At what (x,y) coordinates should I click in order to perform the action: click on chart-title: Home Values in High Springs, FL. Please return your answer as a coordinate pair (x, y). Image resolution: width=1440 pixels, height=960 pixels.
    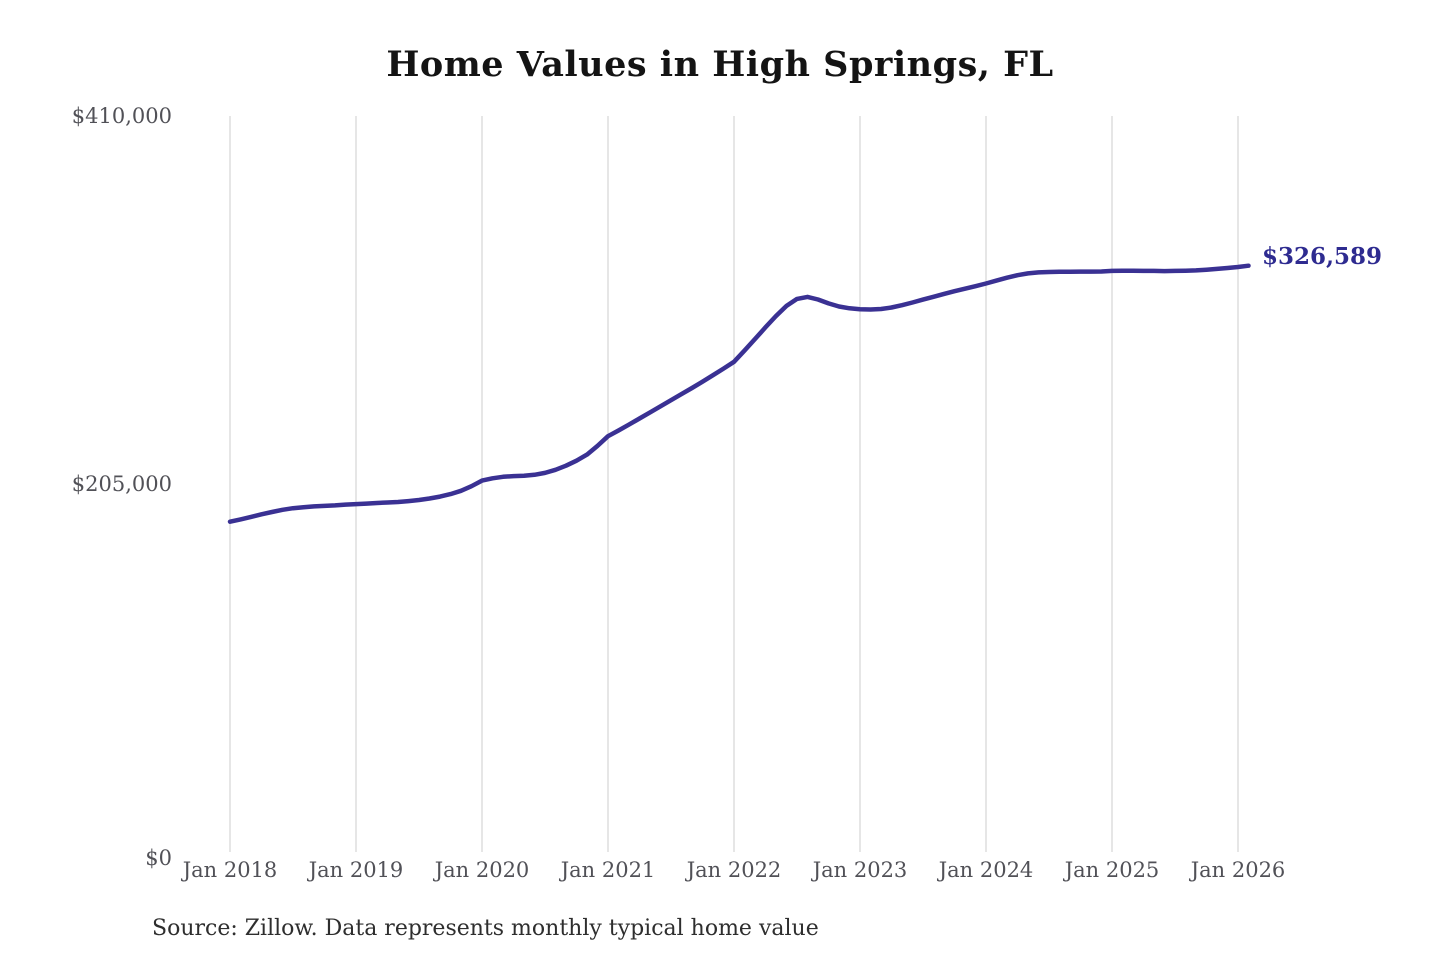
    Looking at the image, I should click on (720, 64).